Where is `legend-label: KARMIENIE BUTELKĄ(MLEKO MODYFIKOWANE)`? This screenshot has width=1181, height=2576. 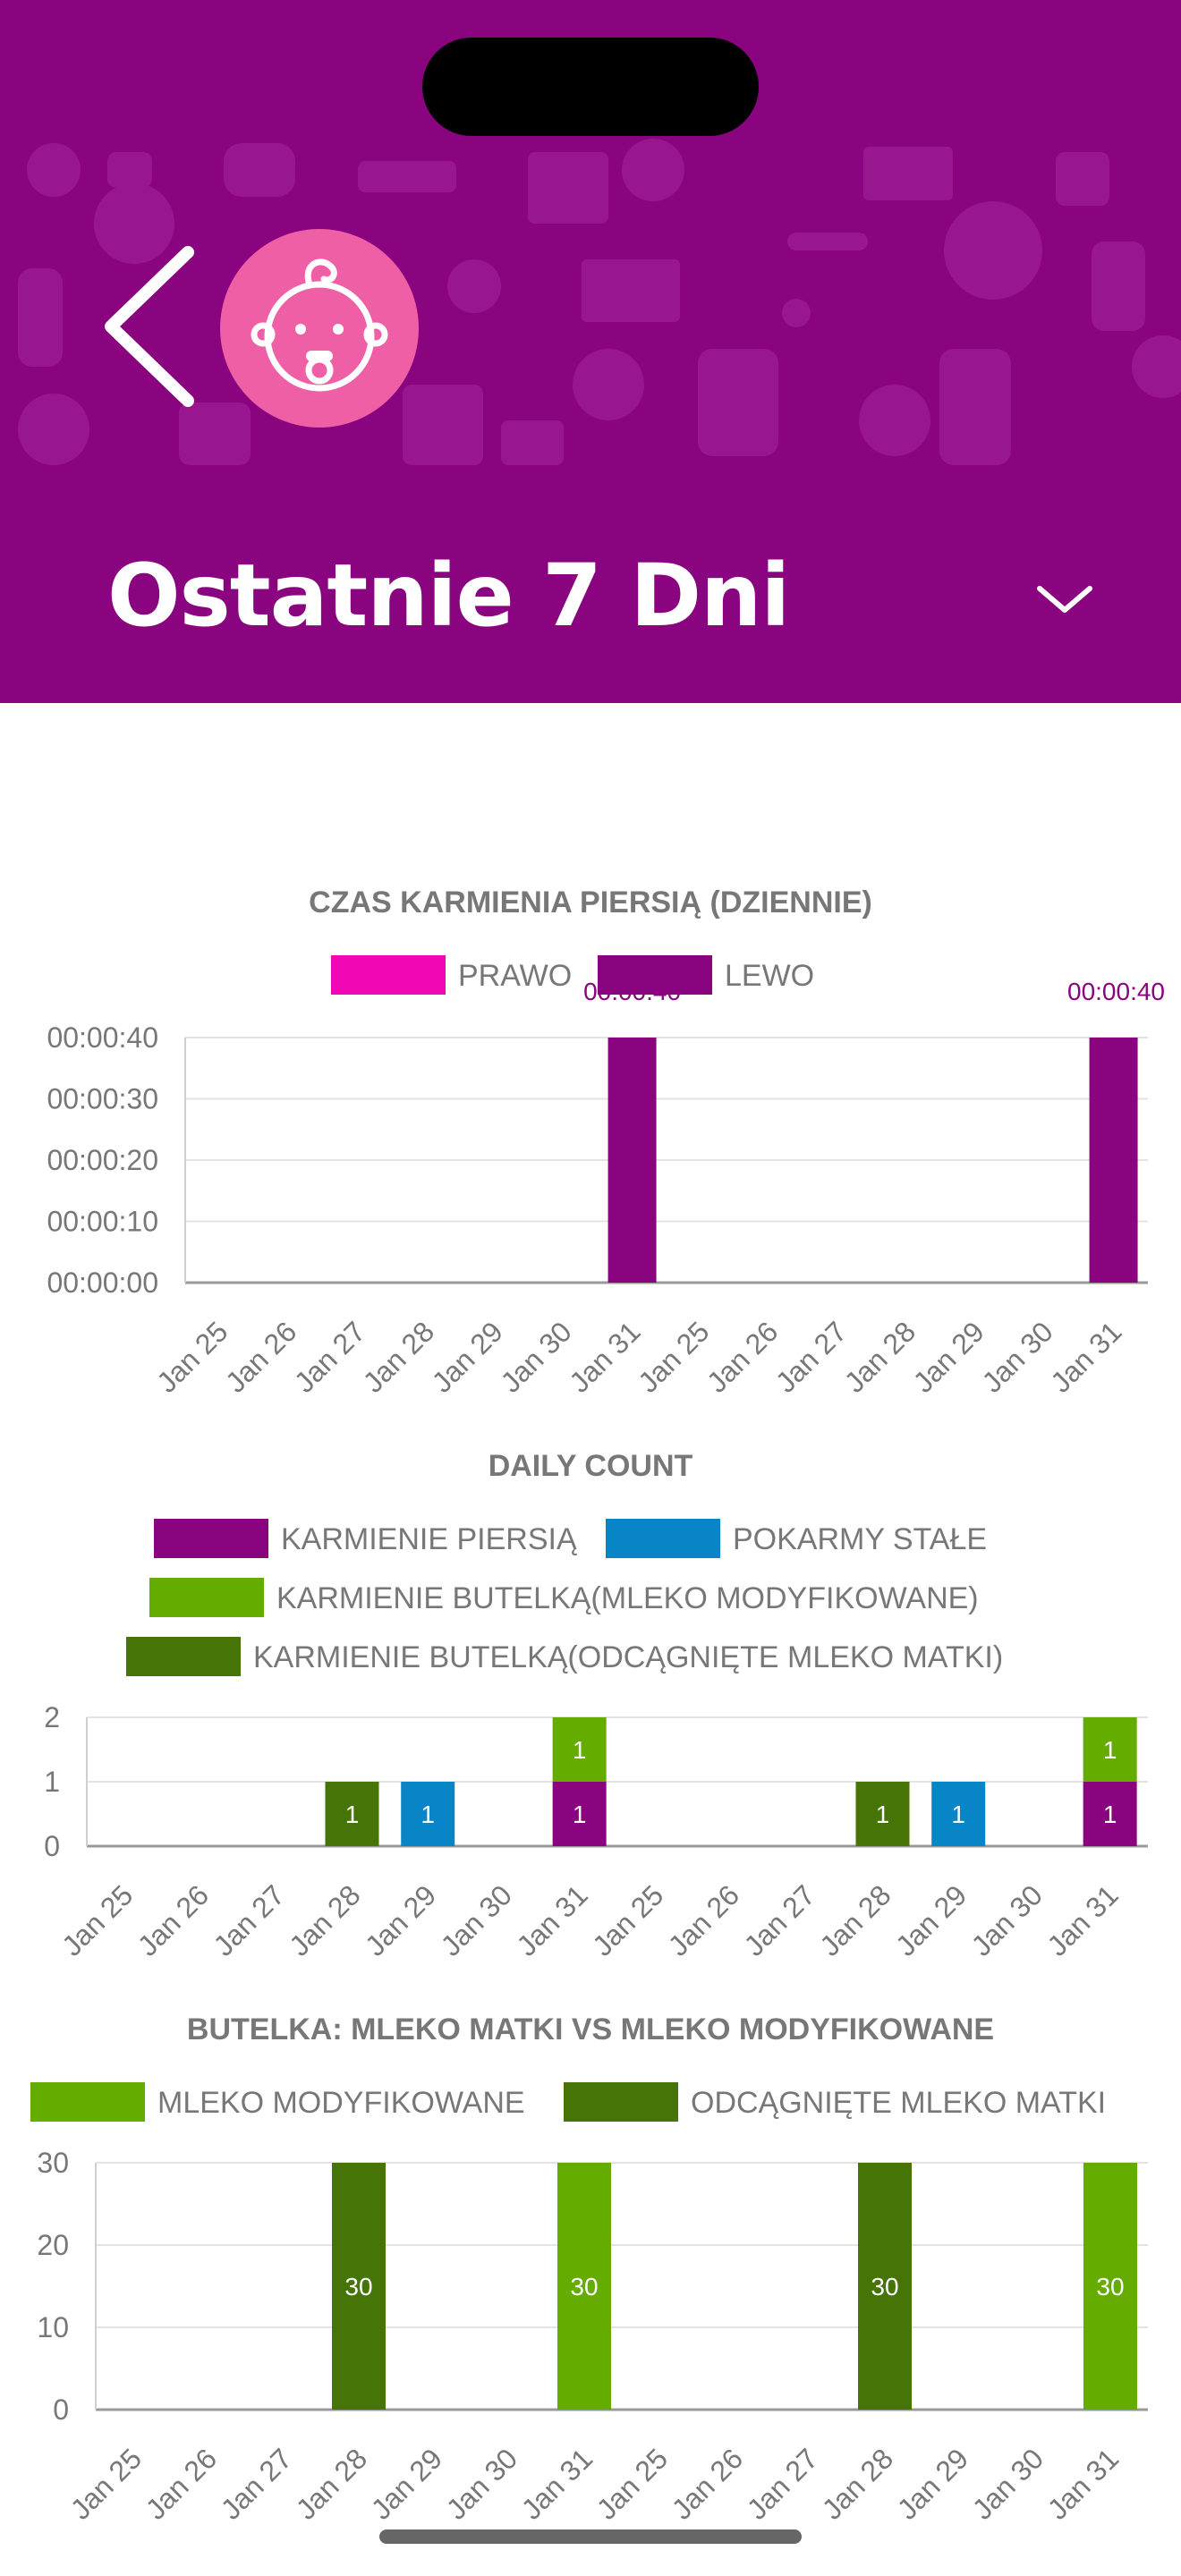 legend-label: KARMIENIE BUTELKĄ(MLEKO MODYFIKOWANE) is located at coordinates (627, 1598).